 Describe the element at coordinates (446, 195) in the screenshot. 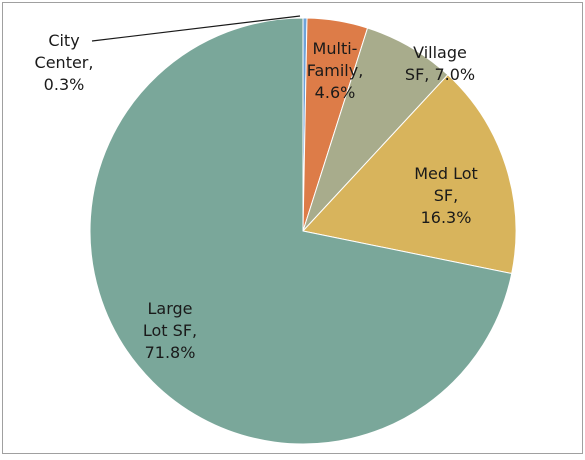

I see `data-label: Med Lot SF, 16.3%` at that location.